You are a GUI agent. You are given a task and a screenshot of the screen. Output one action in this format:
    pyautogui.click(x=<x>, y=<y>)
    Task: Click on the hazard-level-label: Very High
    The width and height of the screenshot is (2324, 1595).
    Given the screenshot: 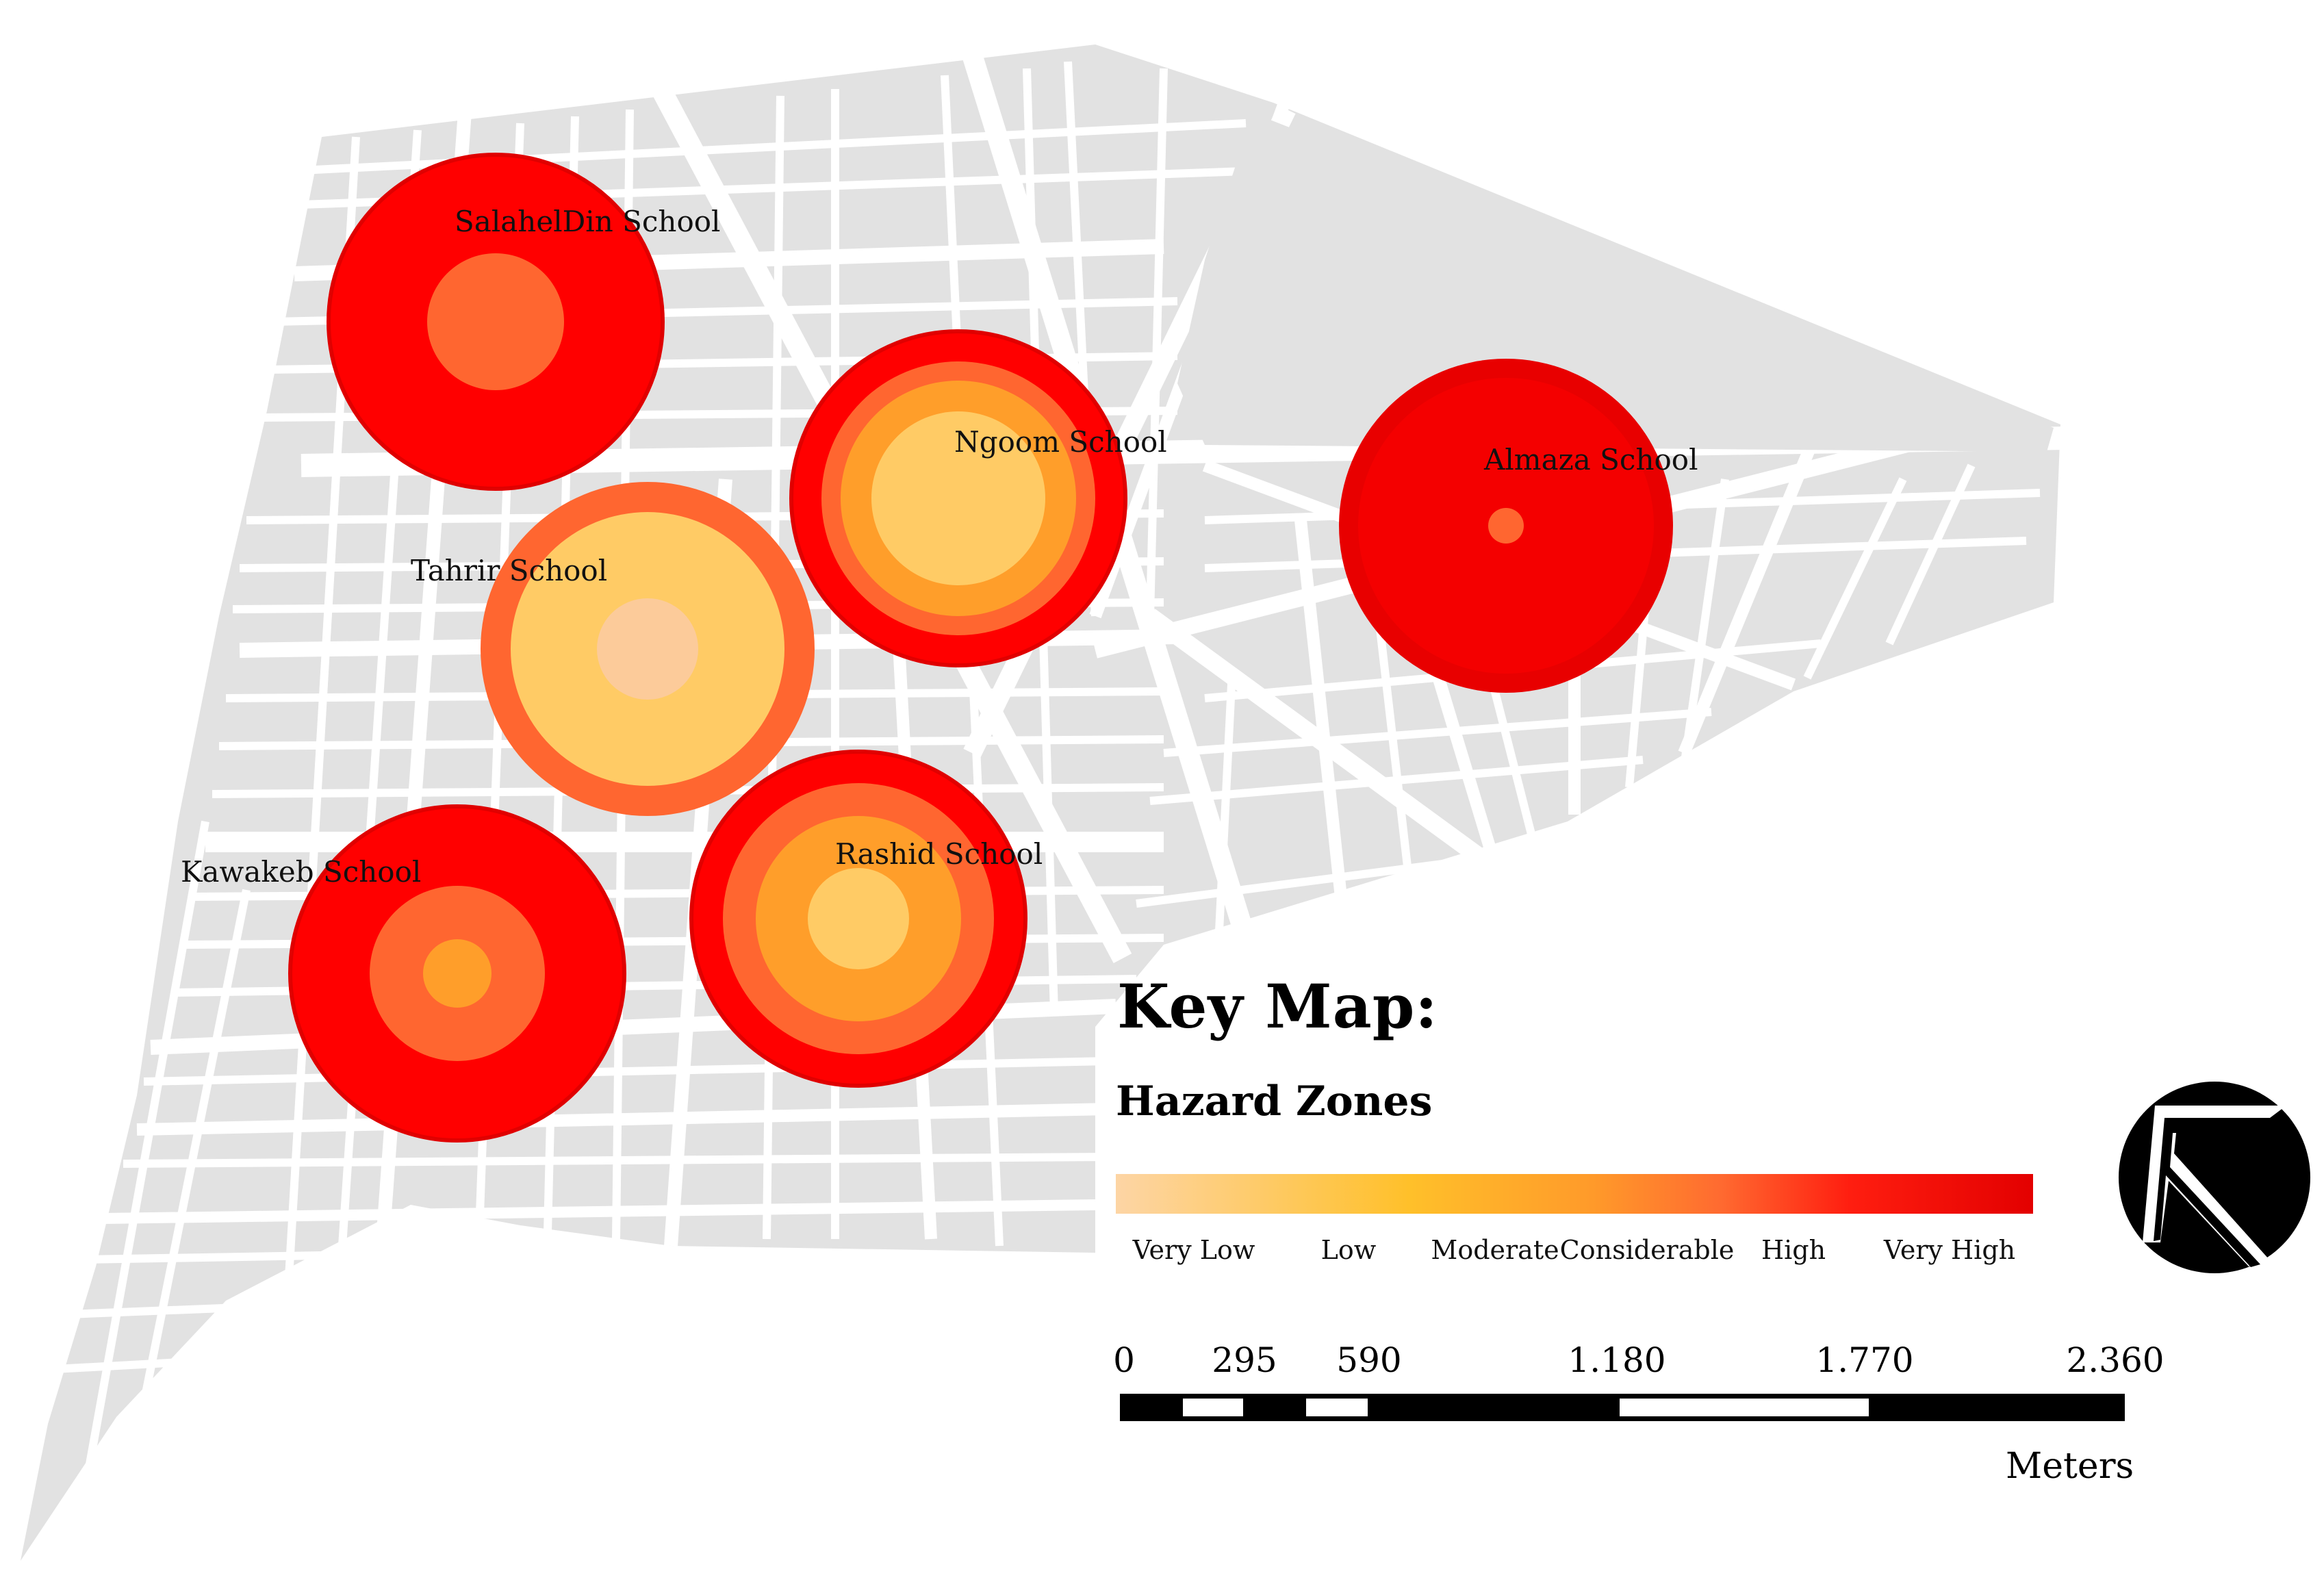 What is the action you would take?
    pyautogui.click(x=1950, y=1250)
    